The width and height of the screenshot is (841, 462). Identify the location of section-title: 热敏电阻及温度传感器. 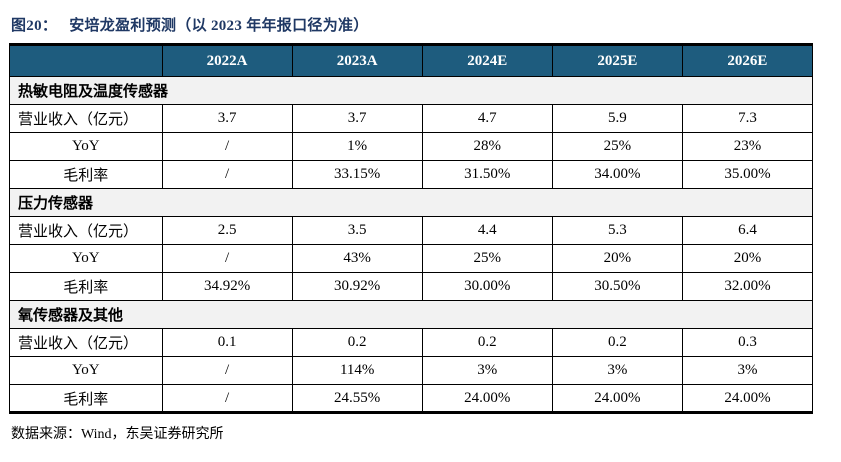
(411, 90).